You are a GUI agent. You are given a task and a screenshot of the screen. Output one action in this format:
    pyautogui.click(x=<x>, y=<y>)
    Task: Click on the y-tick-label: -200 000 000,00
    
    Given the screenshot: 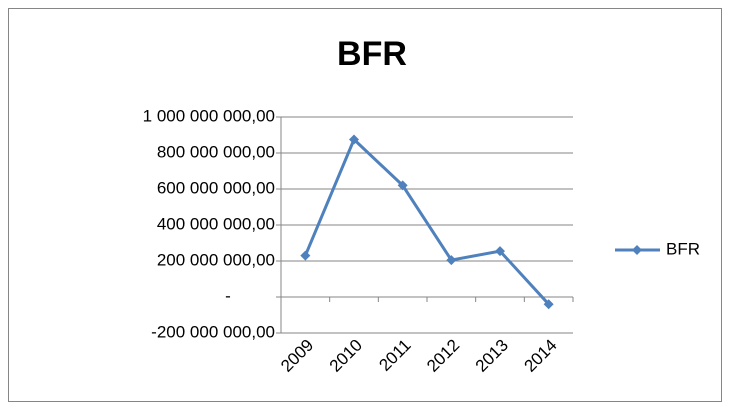 What is the action you would take?
    pyautogui.click(x=213, y=331)
    